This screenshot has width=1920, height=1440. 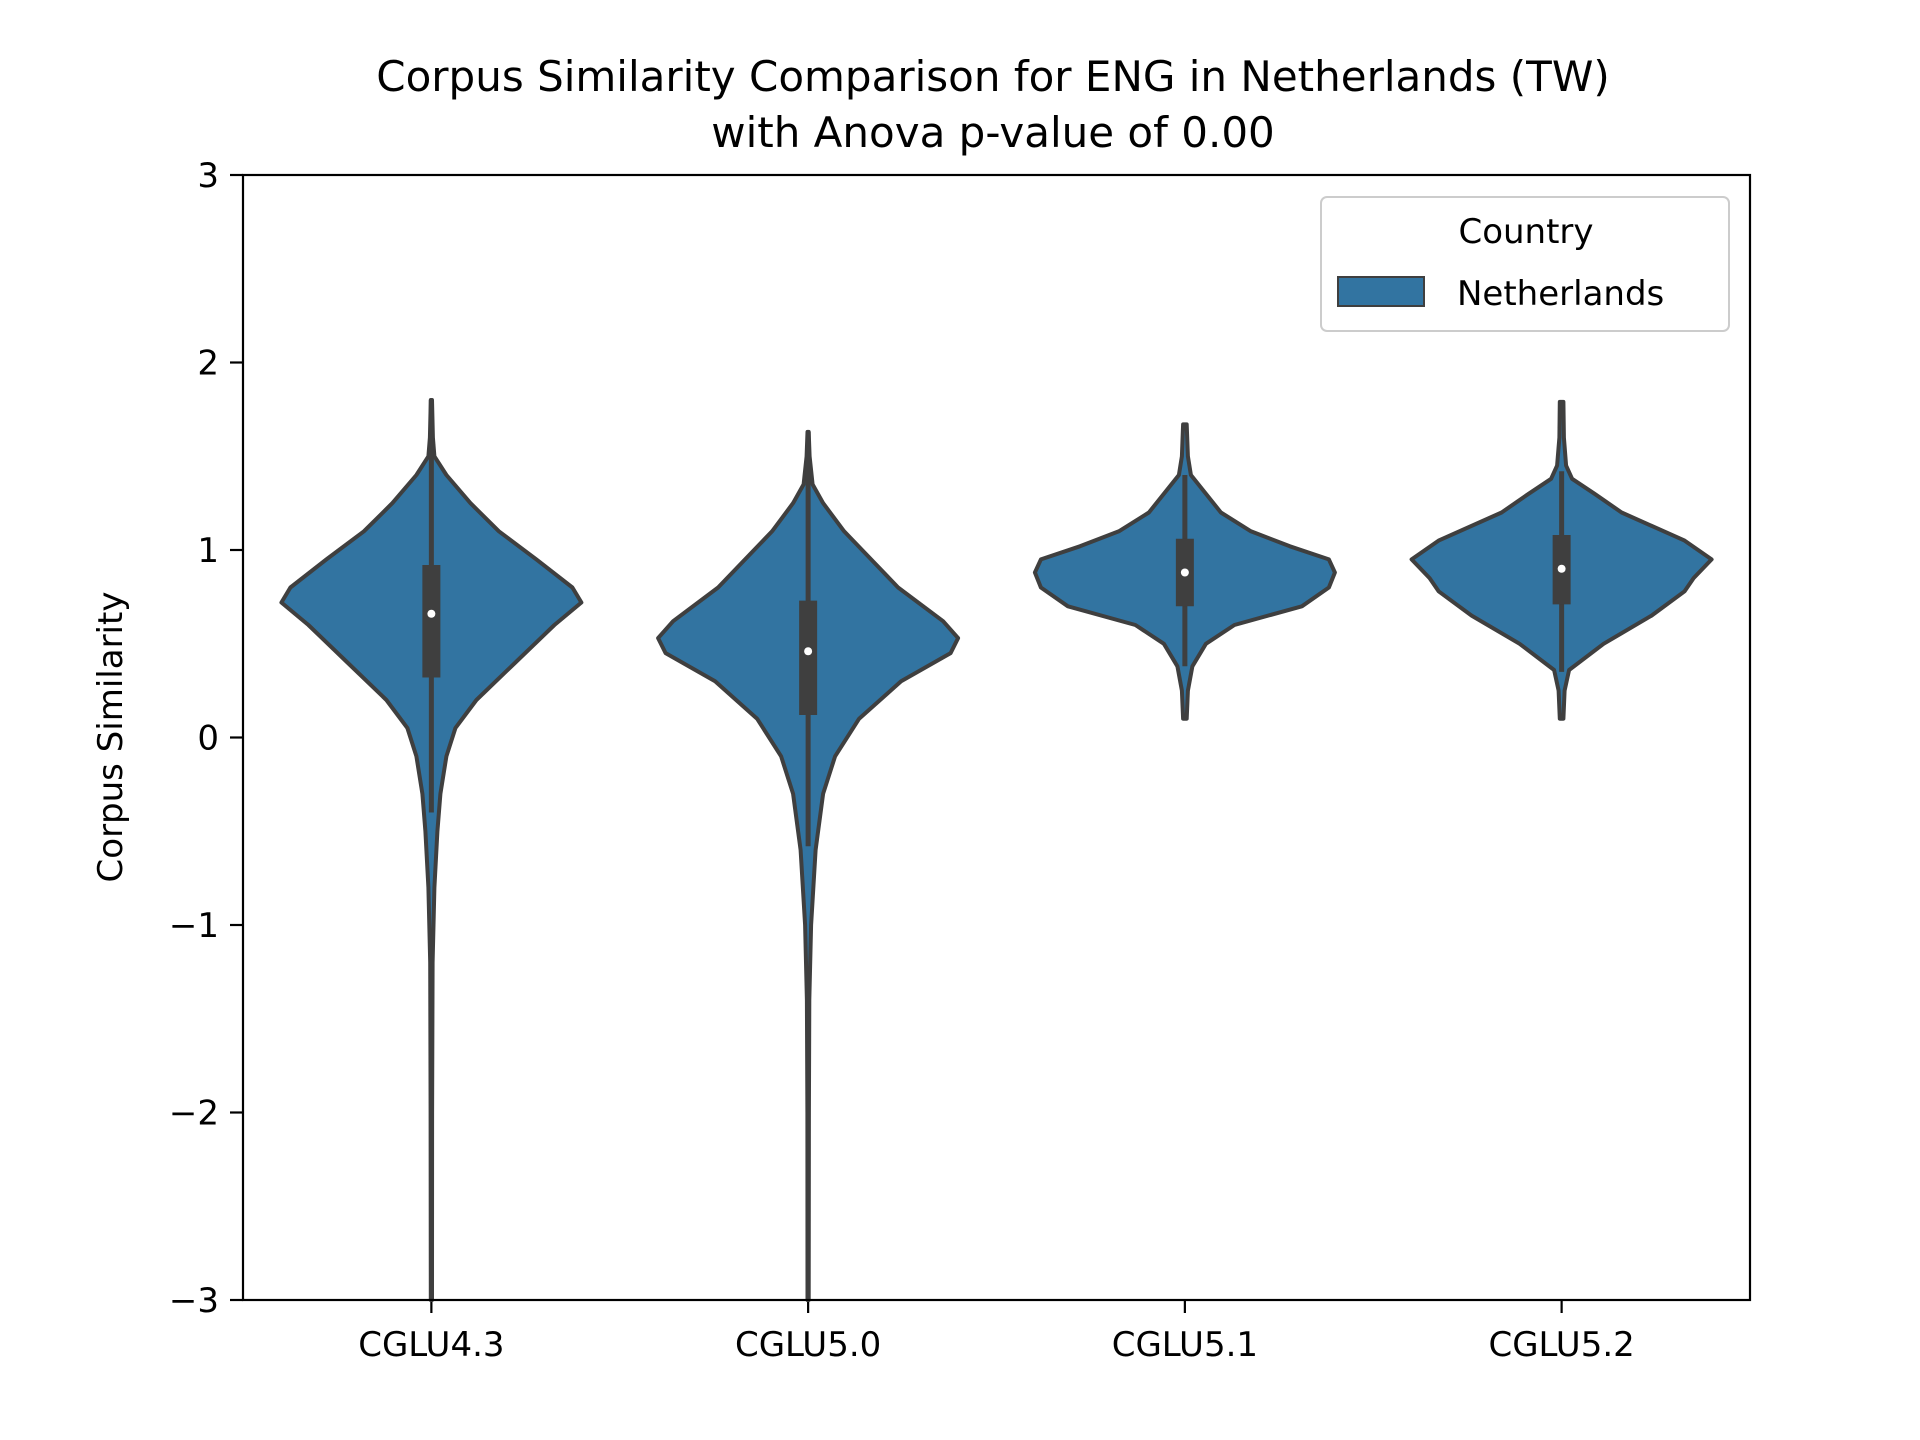 What do you see at coordinates (111, 737) in the screenshot?
I see `y-axis-label: Corpus Similarity` at bounding box center [111, 737].